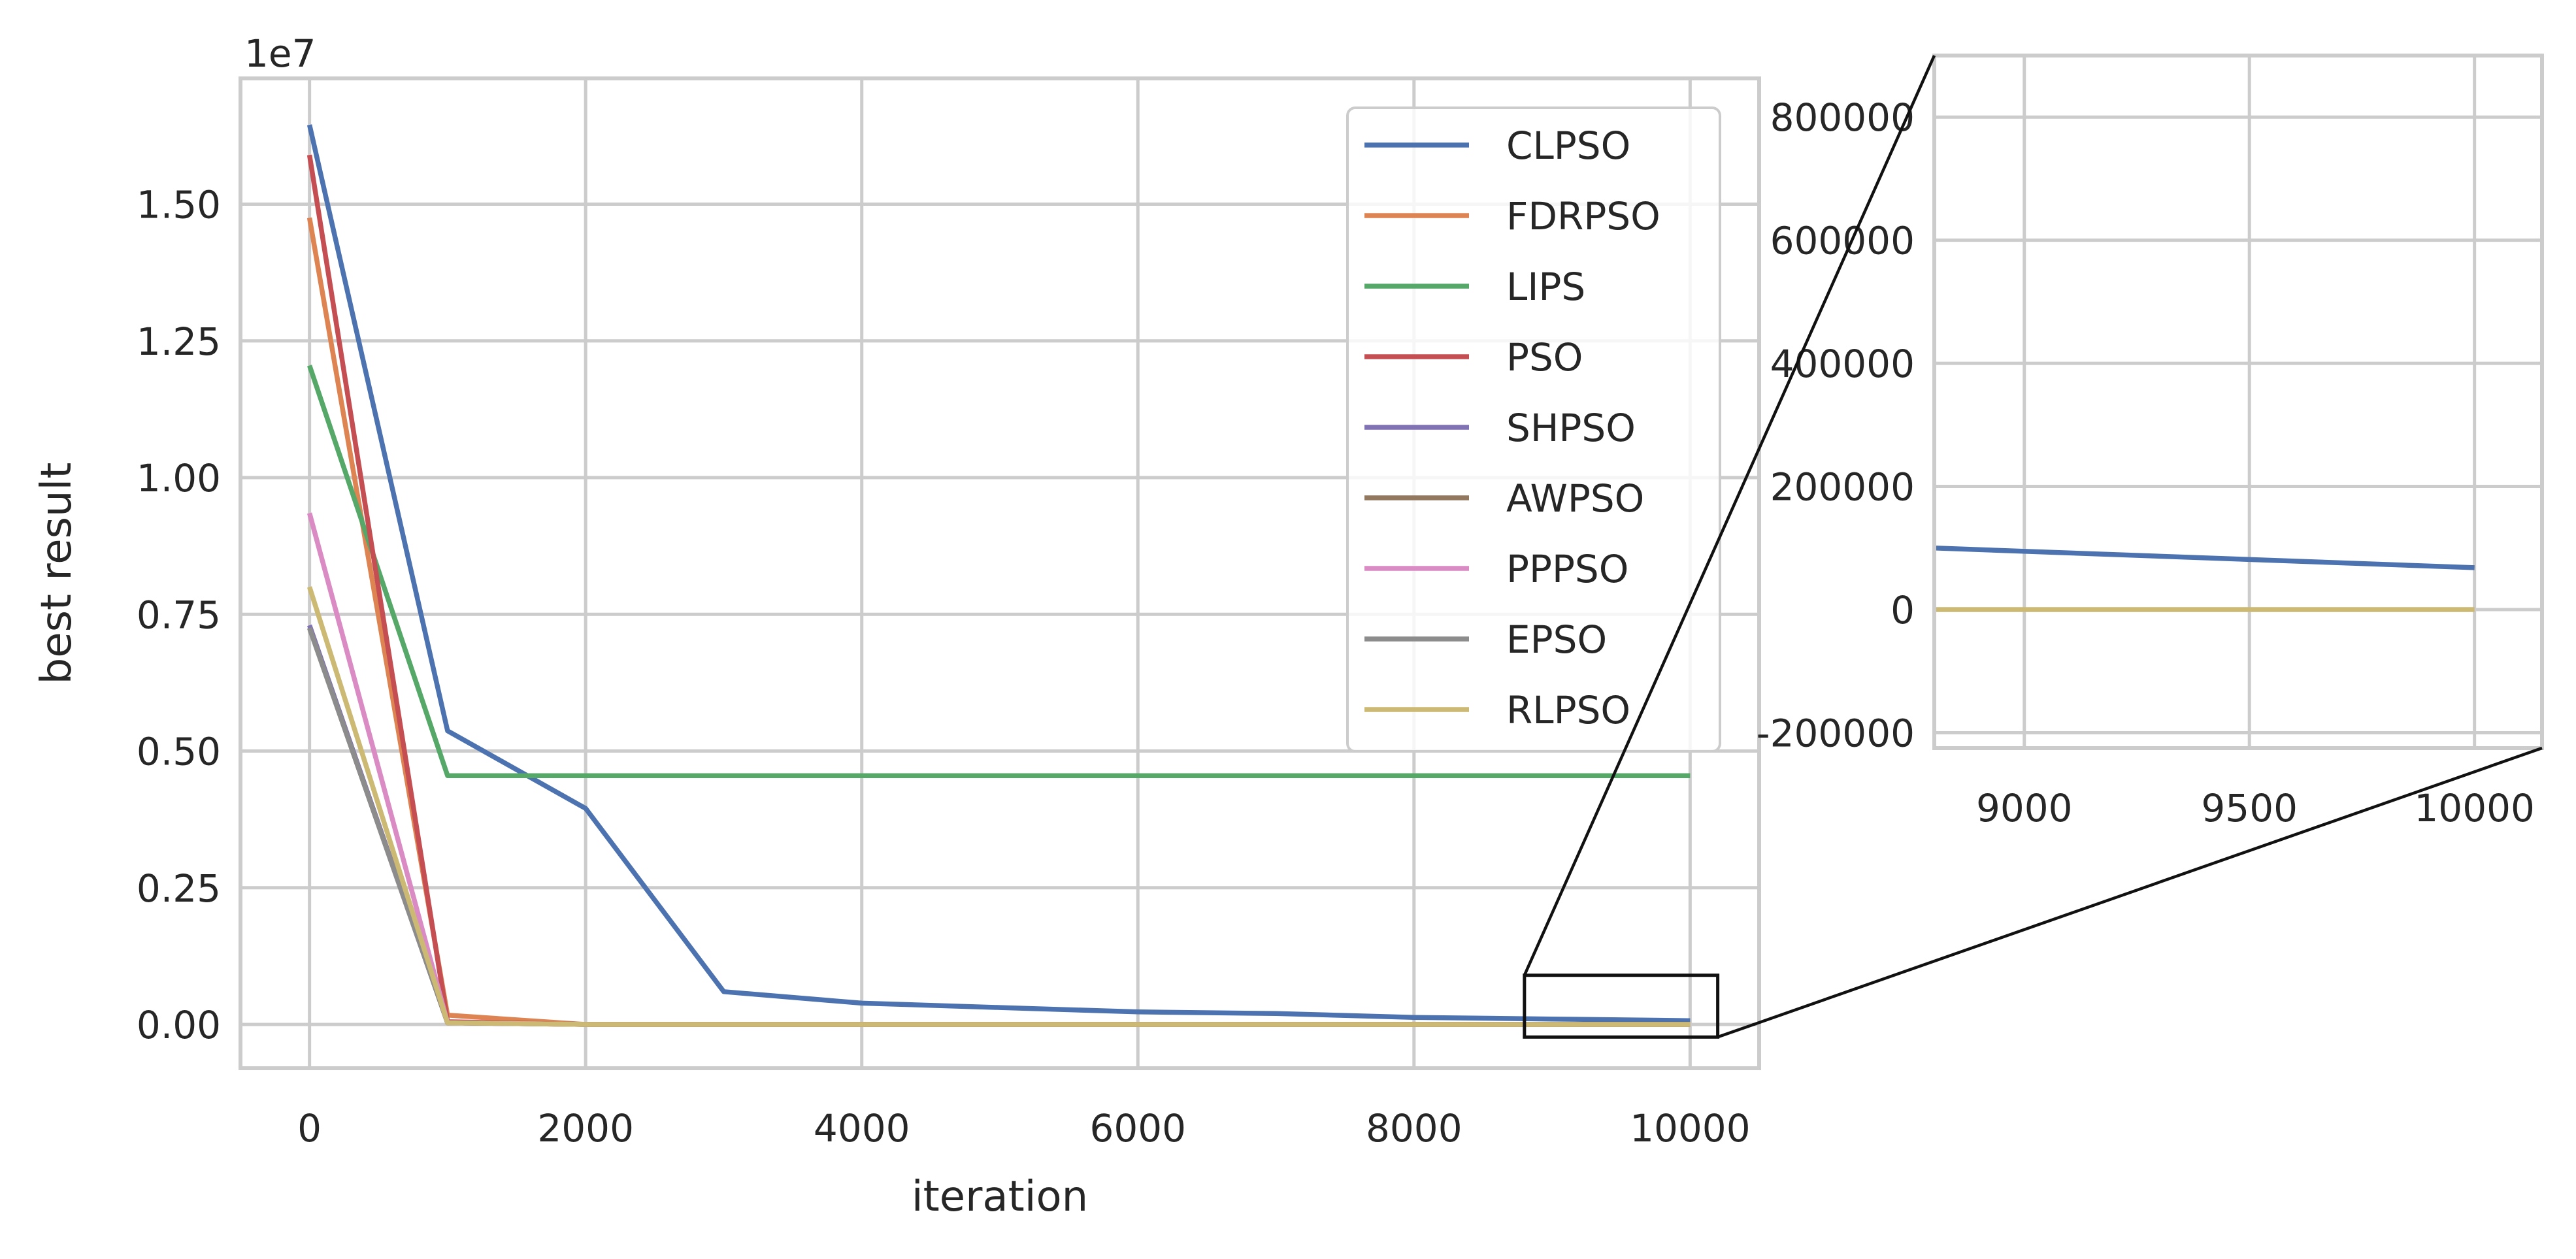 The height and width of the screenshot is (1259, 2576). Describe the element at coordinates (2474, 808) in the screenshot. I see `inset-x-tick-label: 10000` at that location.